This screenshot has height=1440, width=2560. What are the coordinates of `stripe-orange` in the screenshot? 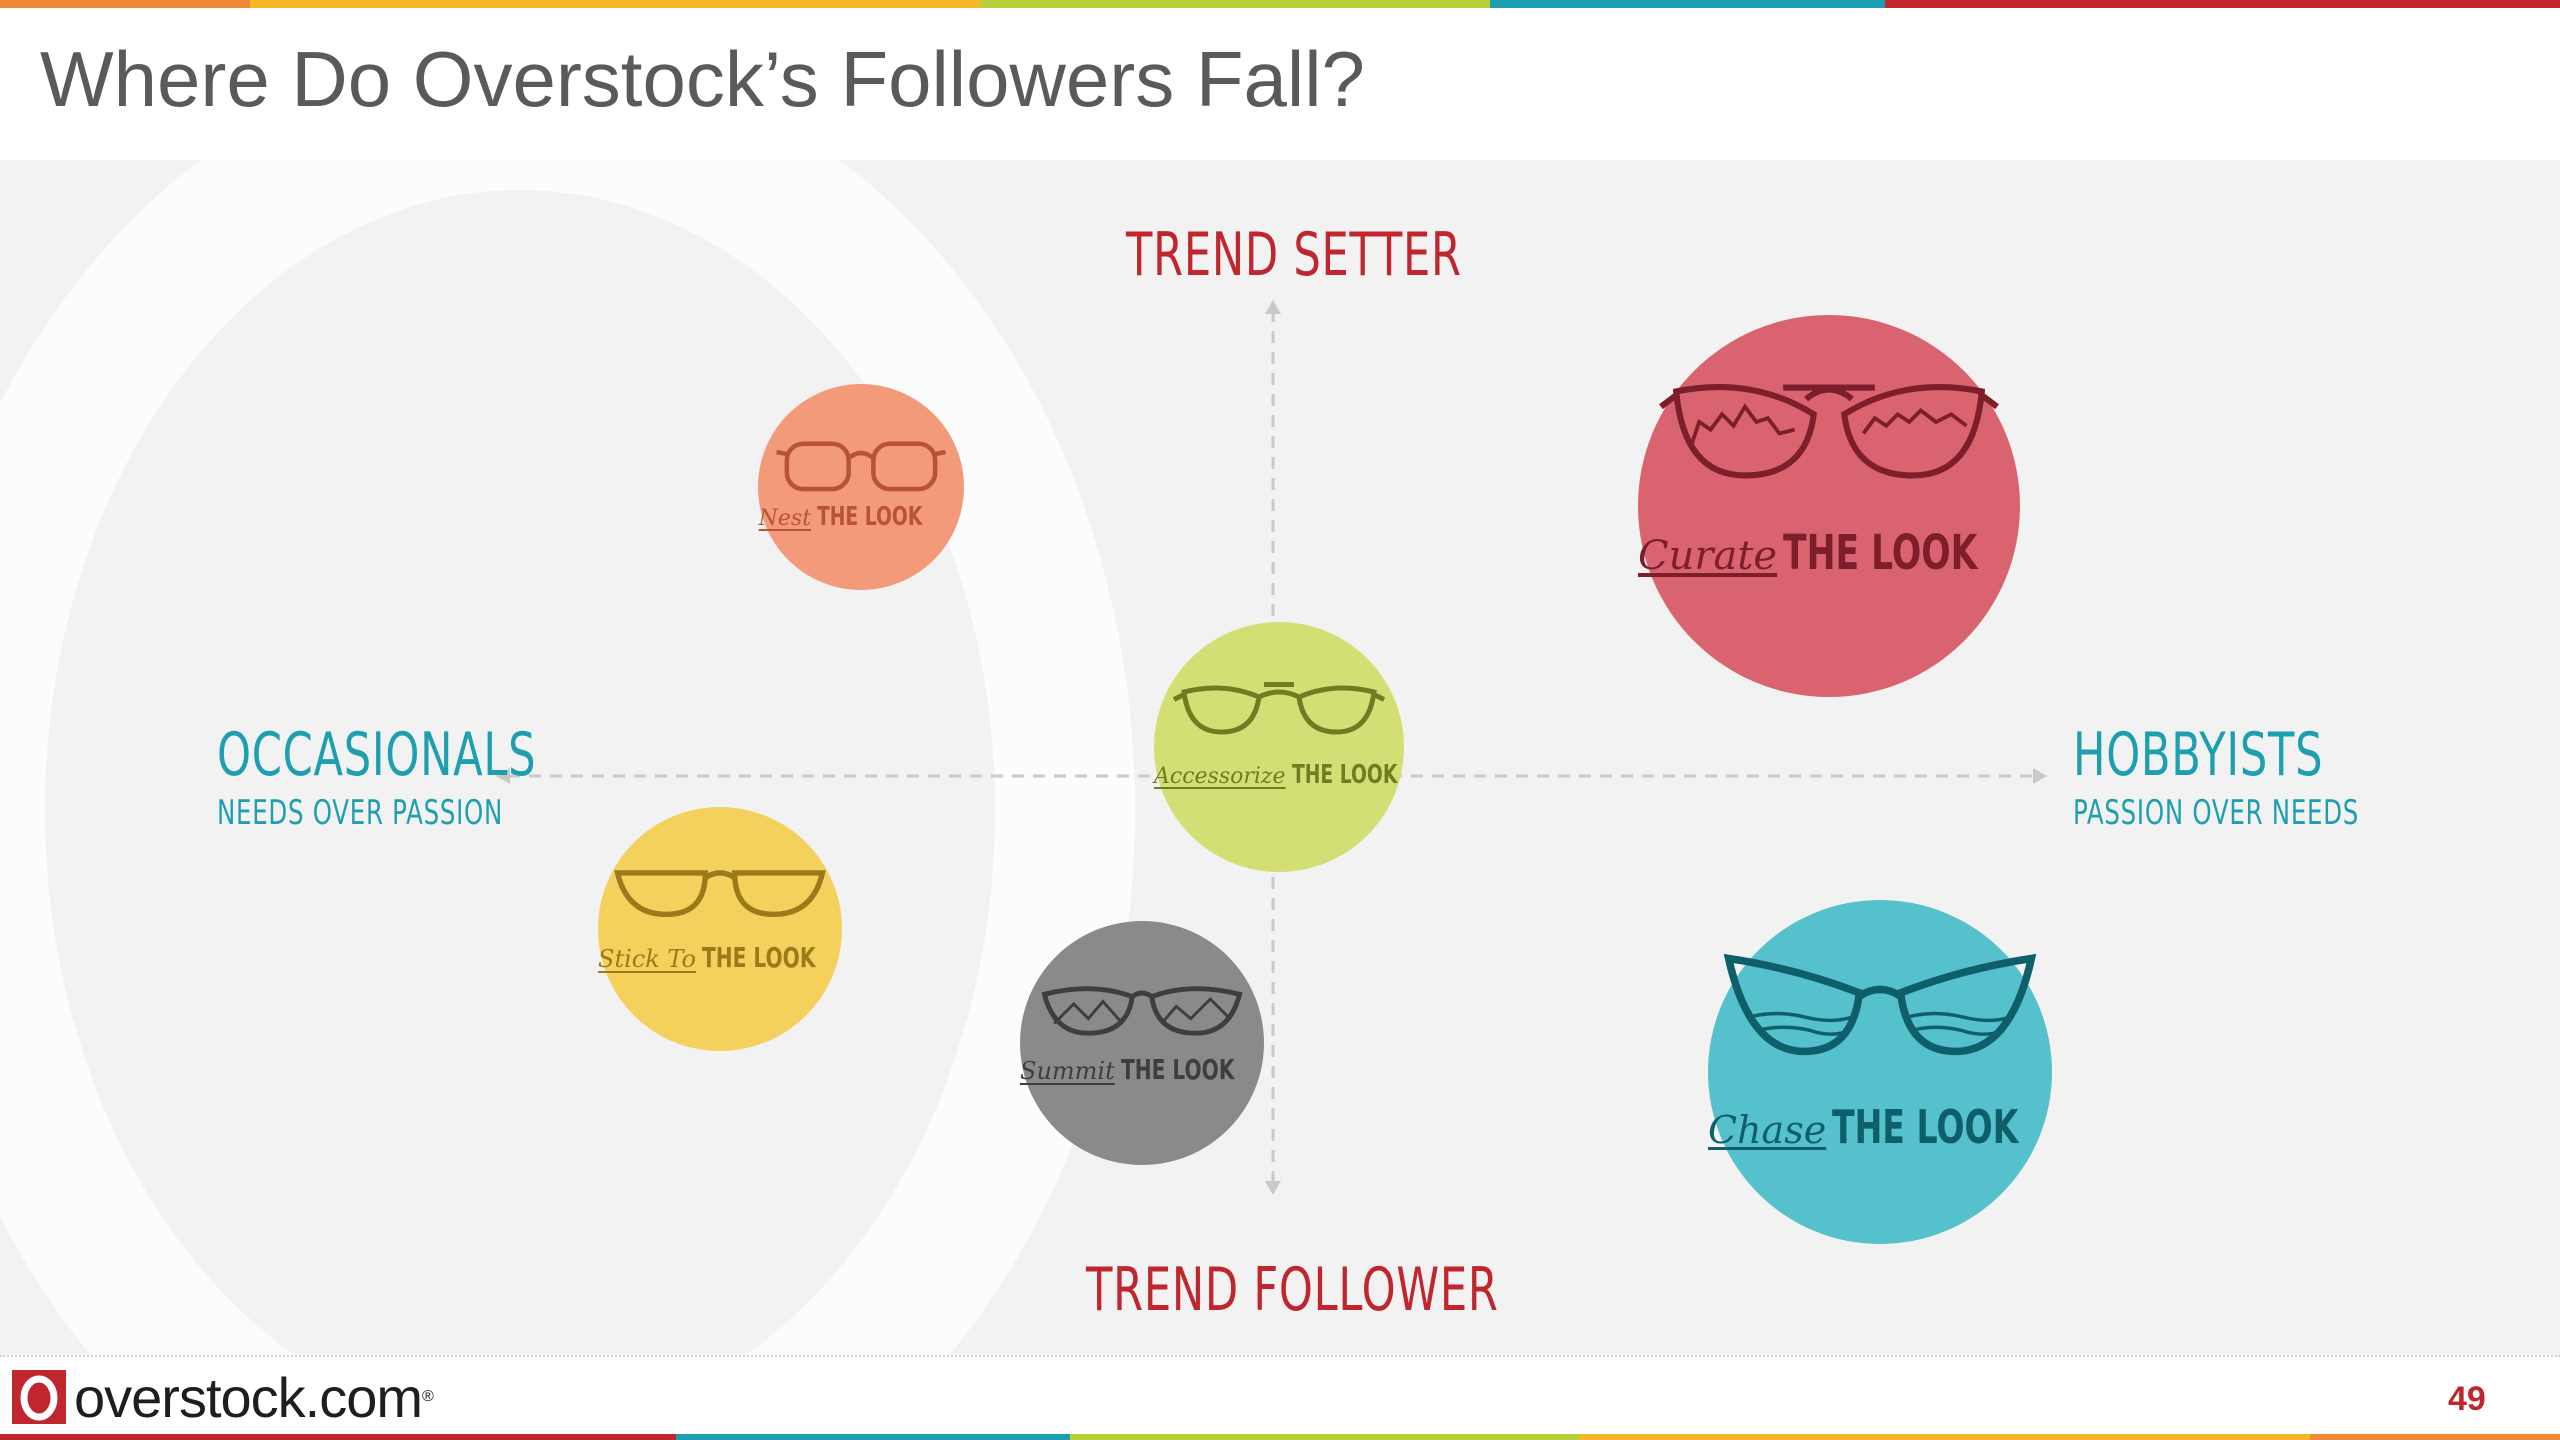 It's located at (125, 4).